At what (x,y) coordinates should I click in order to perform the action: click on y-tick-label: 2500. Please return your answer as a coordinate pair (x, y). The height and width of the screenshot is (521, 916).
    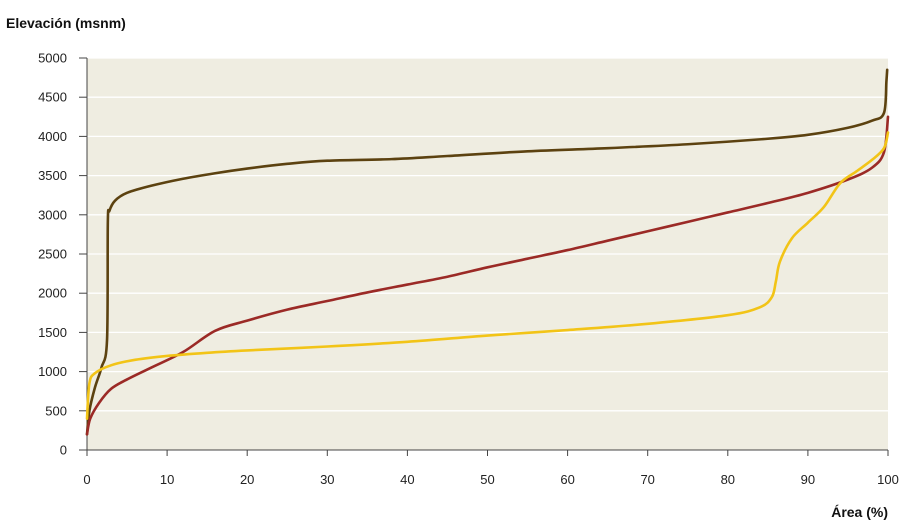
    Looking at the image, I should click on (52, 254).